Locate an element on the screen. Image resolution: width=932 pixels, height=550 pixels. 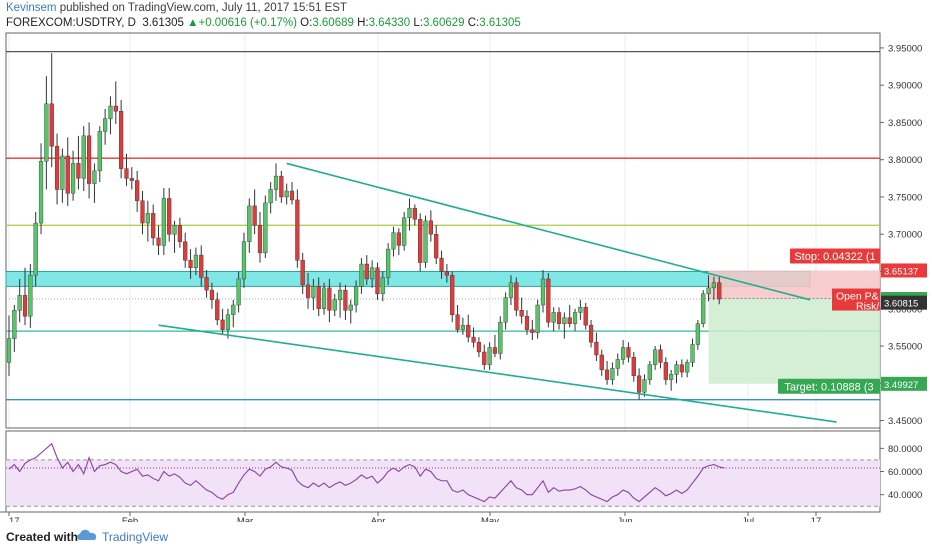
rsi-line is located at coordinates (366, 472).